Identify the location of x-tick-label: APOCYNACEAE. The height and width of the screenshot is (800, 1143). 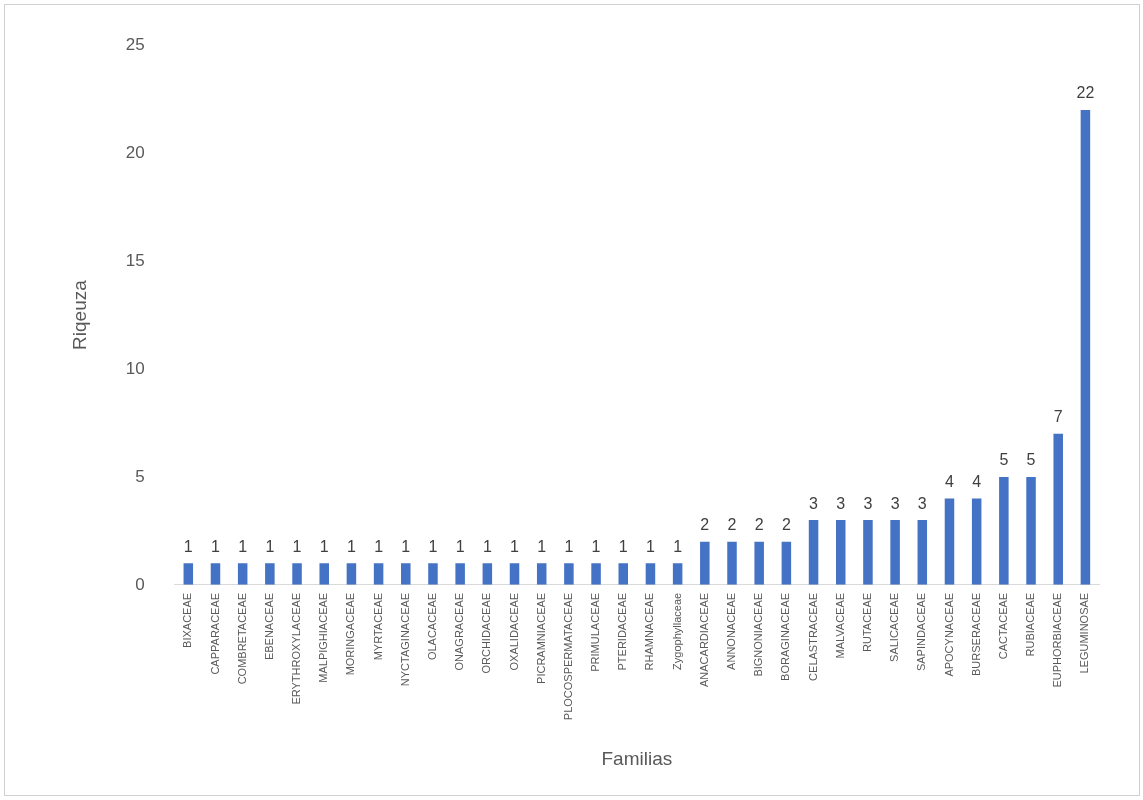
(948, 634).